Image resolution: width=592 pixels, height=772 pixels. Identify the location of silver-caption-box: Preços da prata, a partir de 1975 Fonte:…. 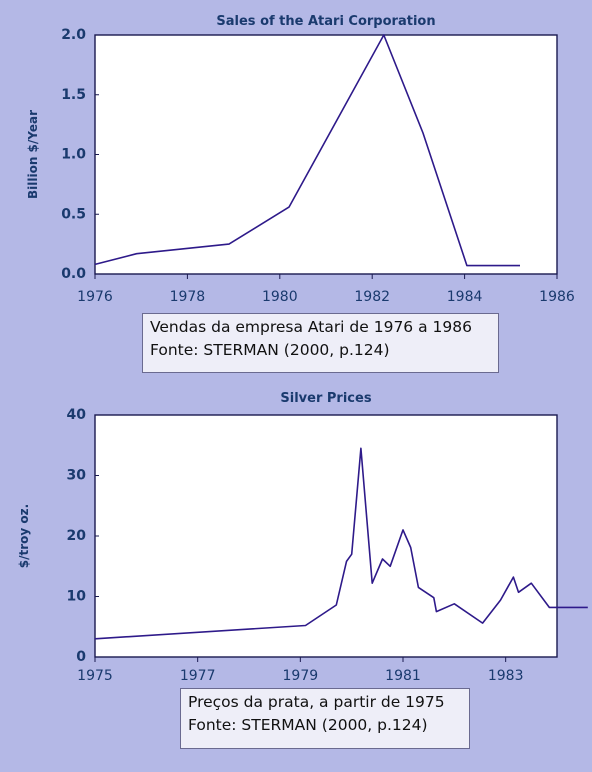
(325, 718).